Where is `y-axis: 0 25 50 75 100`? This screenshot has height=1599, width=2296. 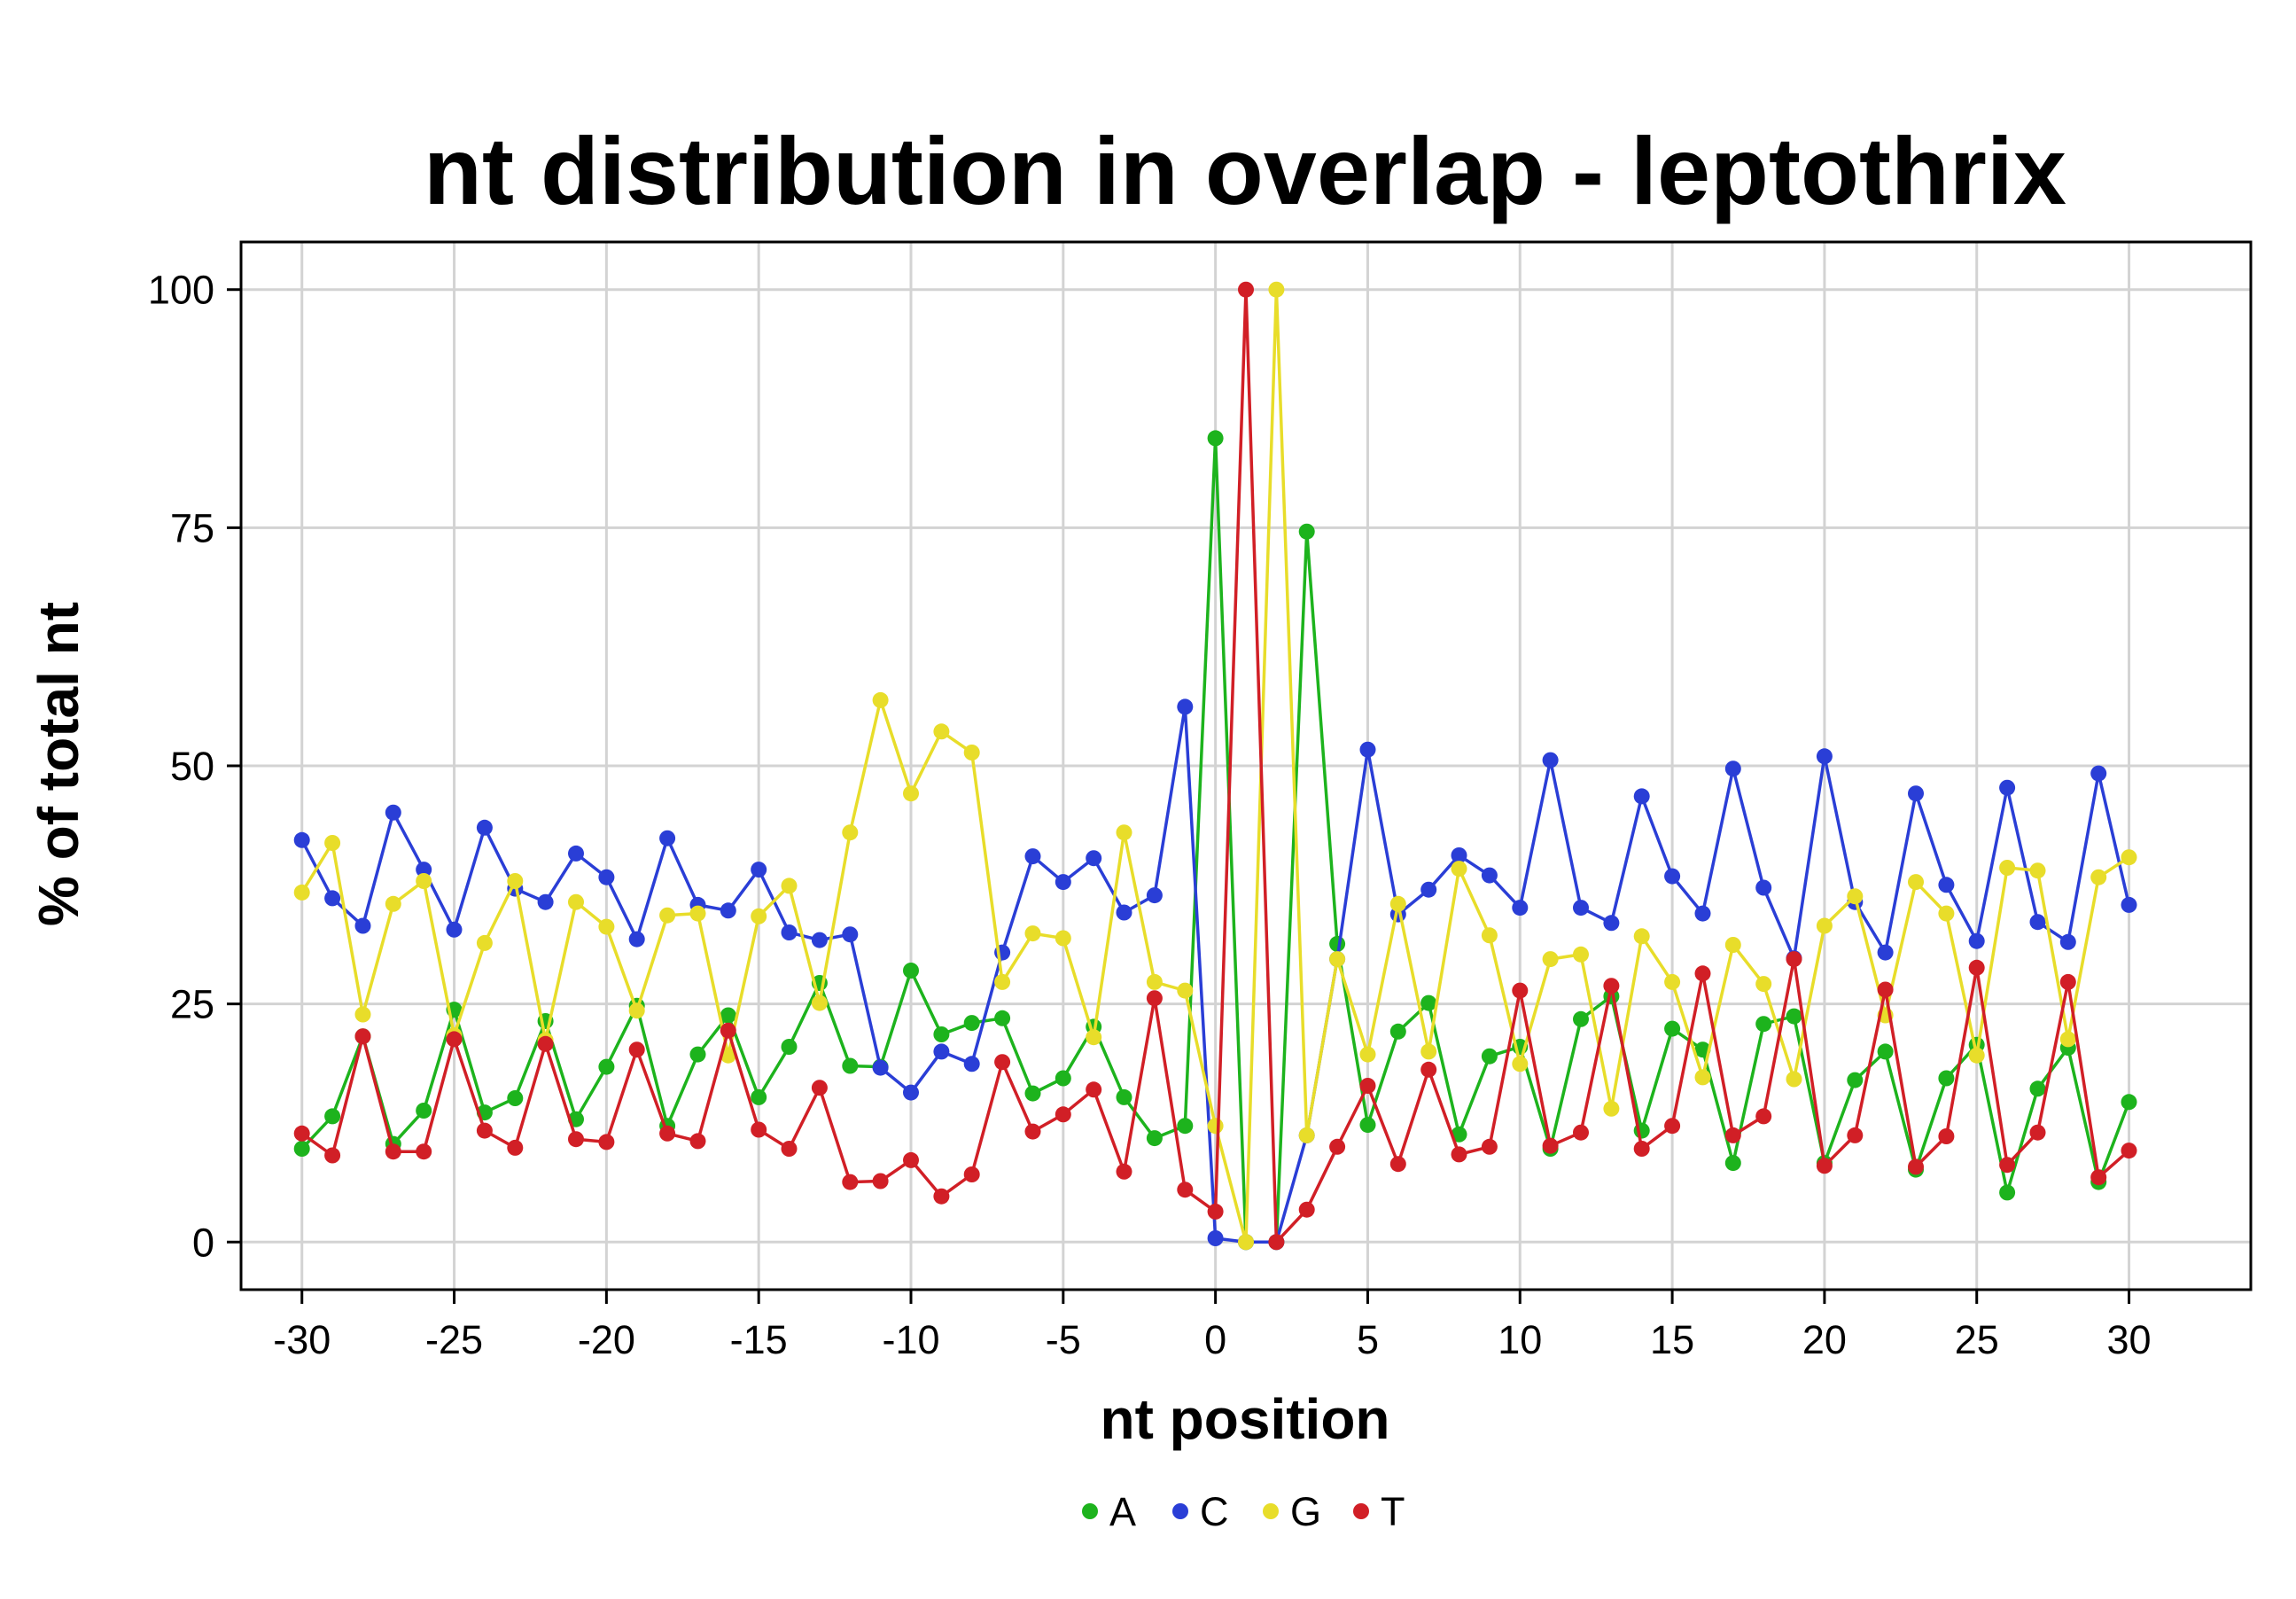 y-axis: 0 25 50 75 100 is located at coordinates (194, 766).